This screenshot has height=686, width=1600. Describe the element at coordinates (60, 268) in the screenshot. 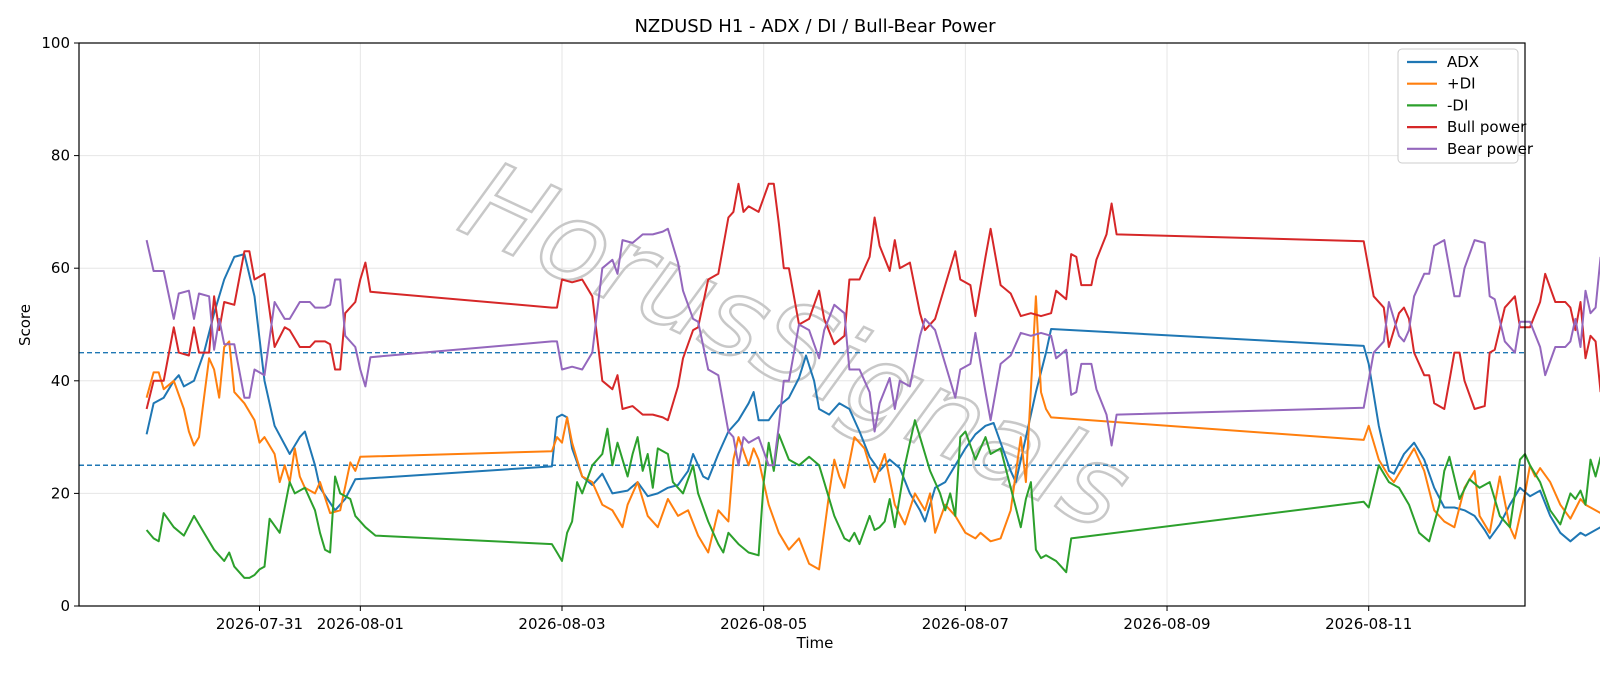

I see `y-tick-label: 60` at that location.